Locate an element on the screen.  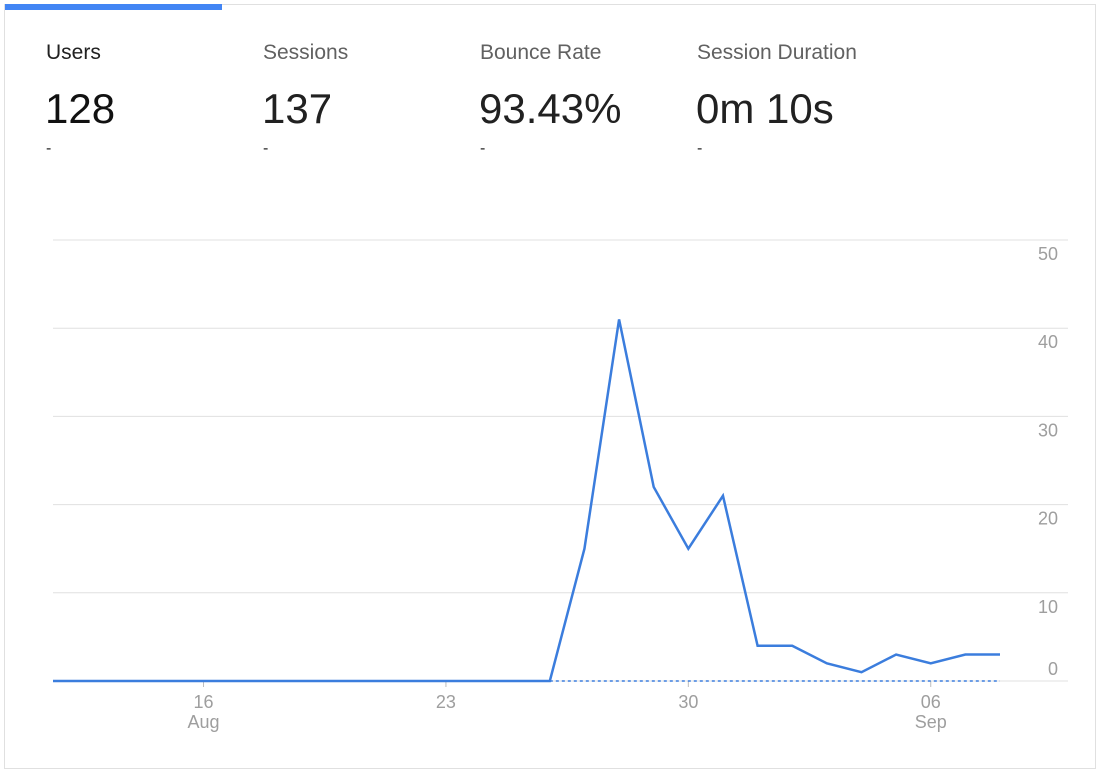
metric-label: Session Duration is located at coordinates (777, 52).